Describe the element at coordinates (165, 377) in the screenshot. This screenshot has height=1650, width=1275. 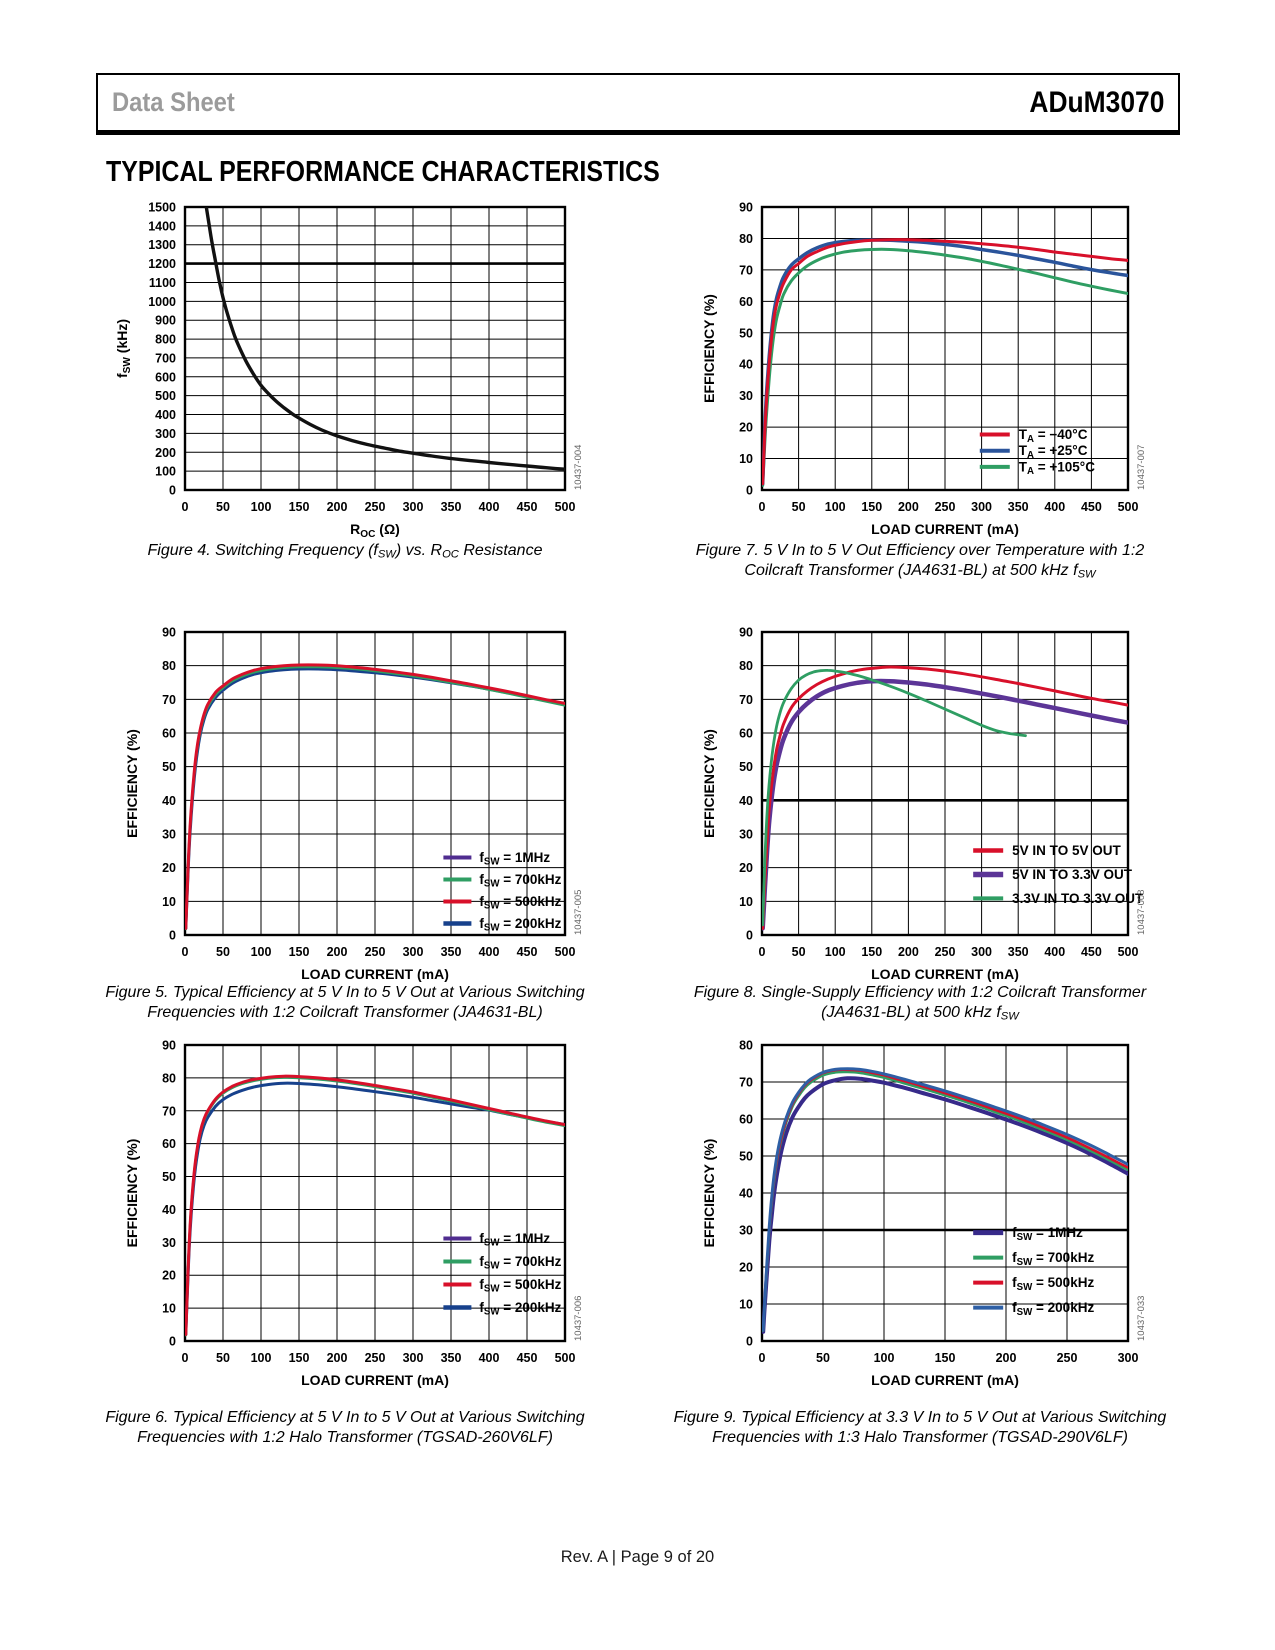
I see `svg-text: 600` at that location.